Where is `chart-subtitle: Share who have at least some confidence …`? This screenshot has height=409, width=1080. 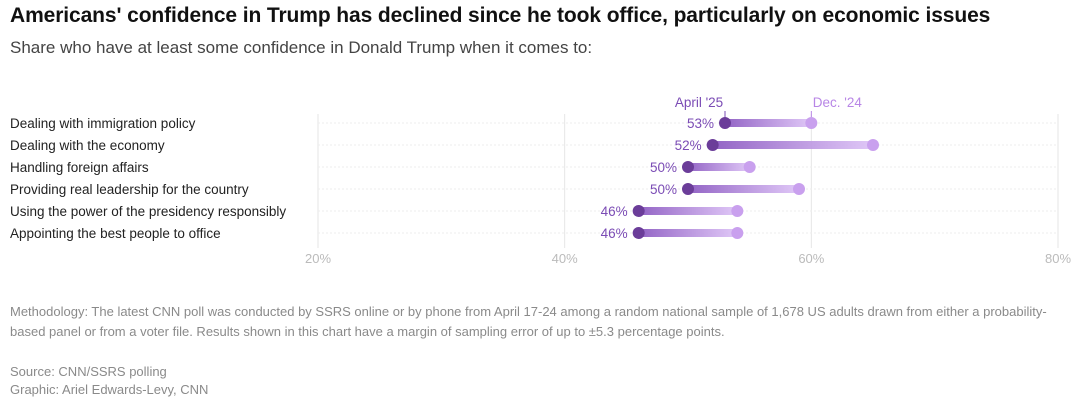
chart-subtitle: Share who have at least some confidence … is located at coordinates (301, 47).